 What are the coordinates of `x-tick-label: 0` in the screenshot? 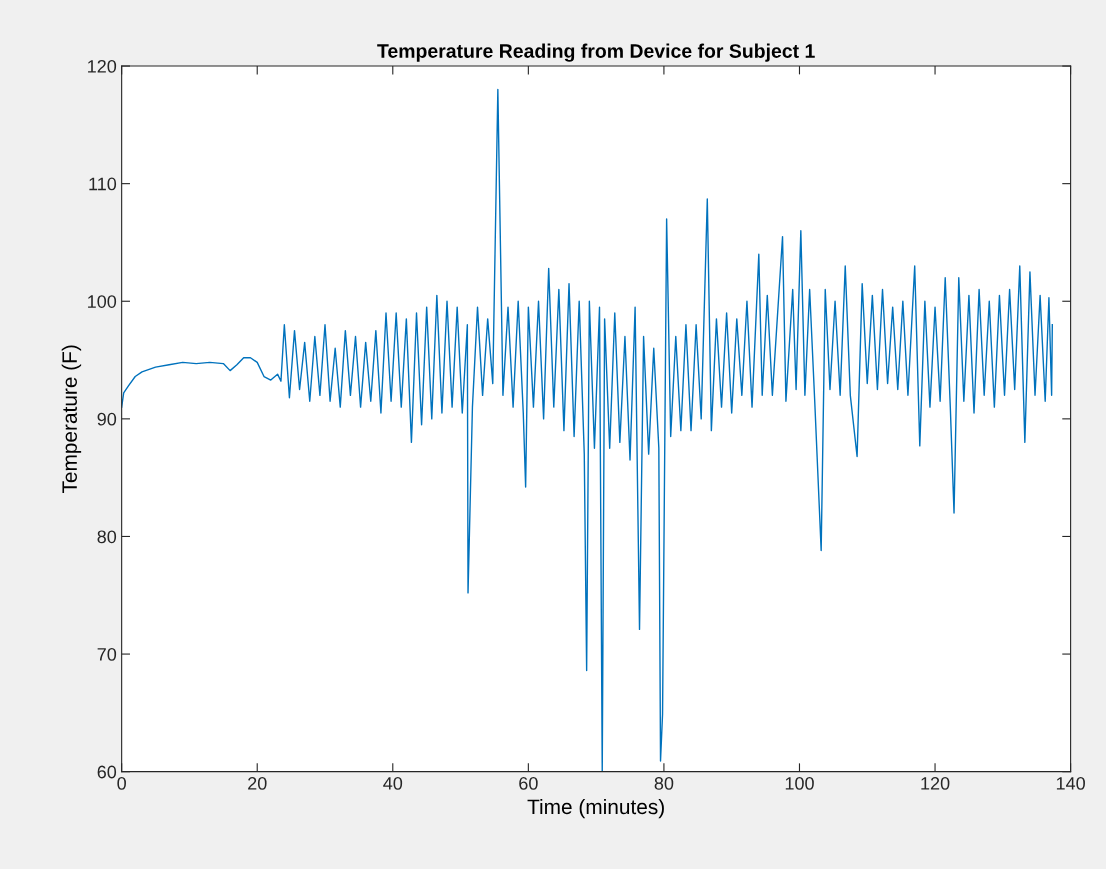 It's located at (121, 783).